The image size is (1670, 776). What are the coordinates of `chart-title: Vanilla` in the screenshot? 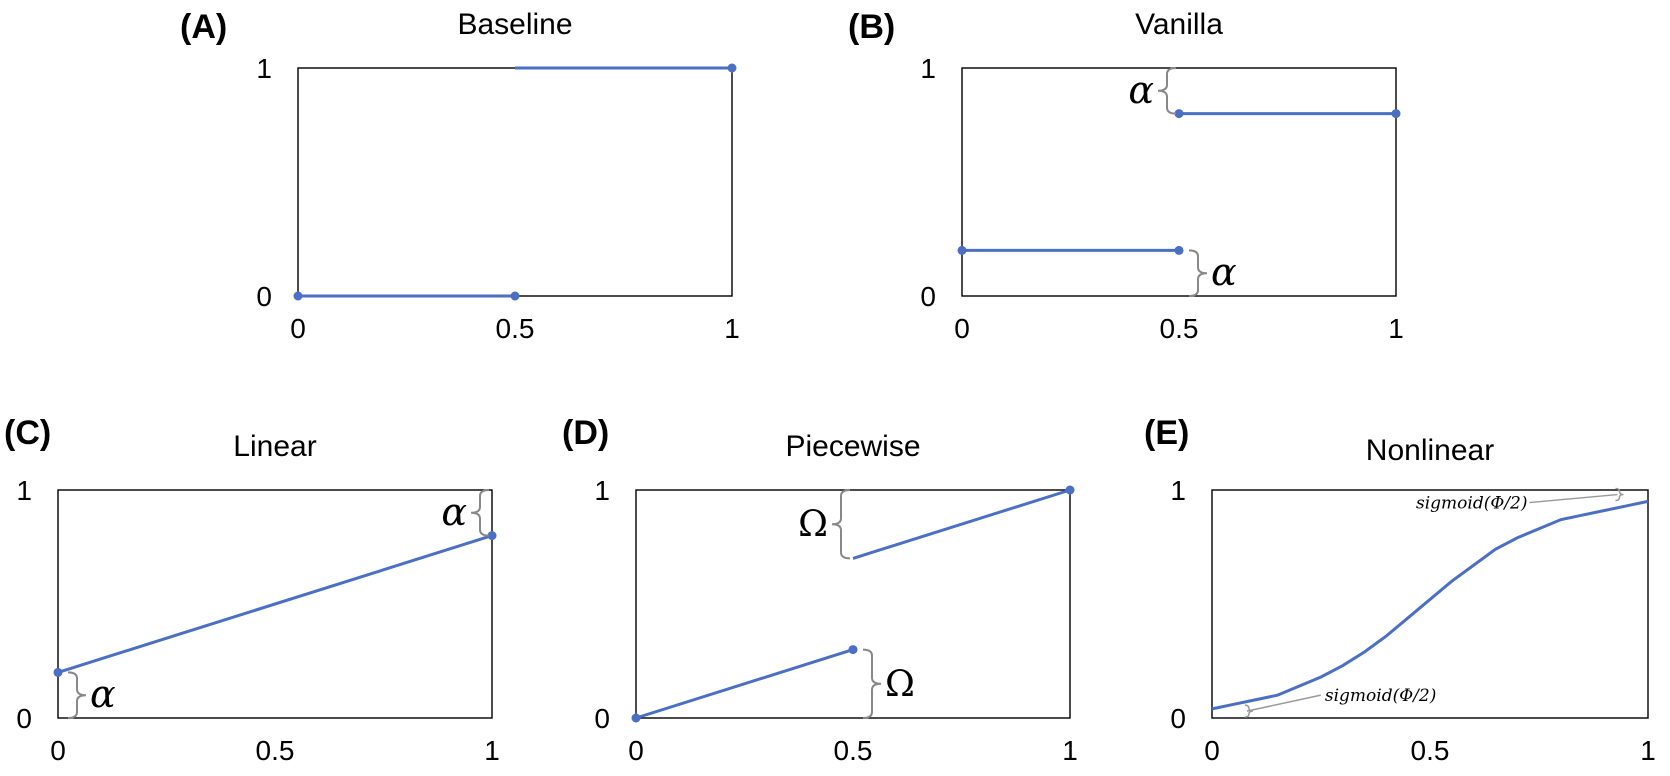 It's located at (1179, 24).